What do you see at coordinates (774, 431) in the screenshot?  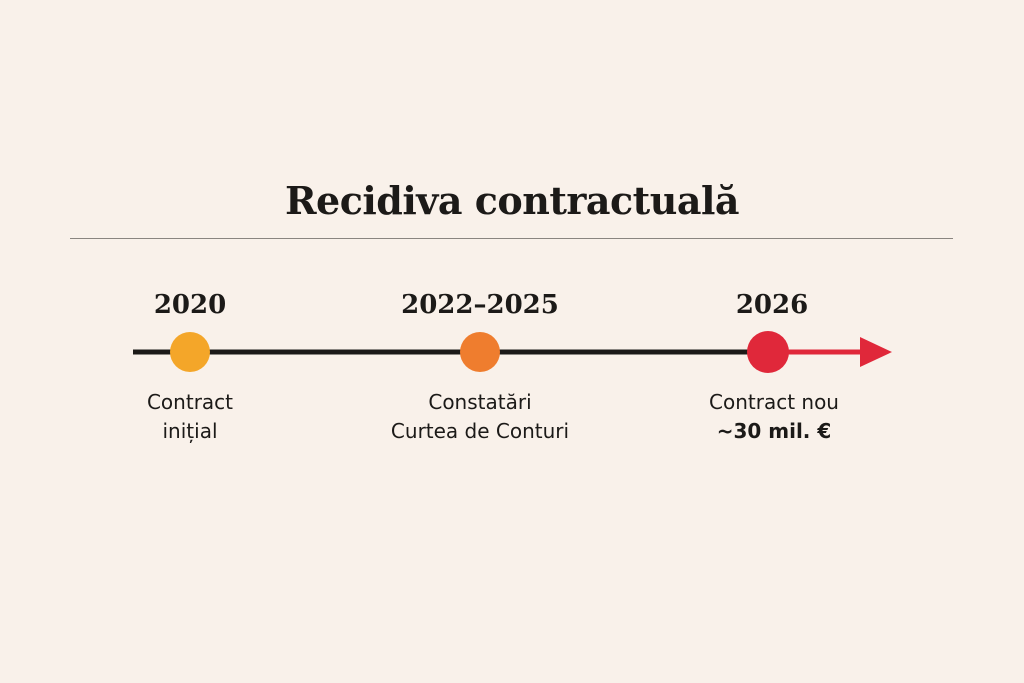 I see `contract-value: ~30 mil. €` at bounding box center [774, 431].